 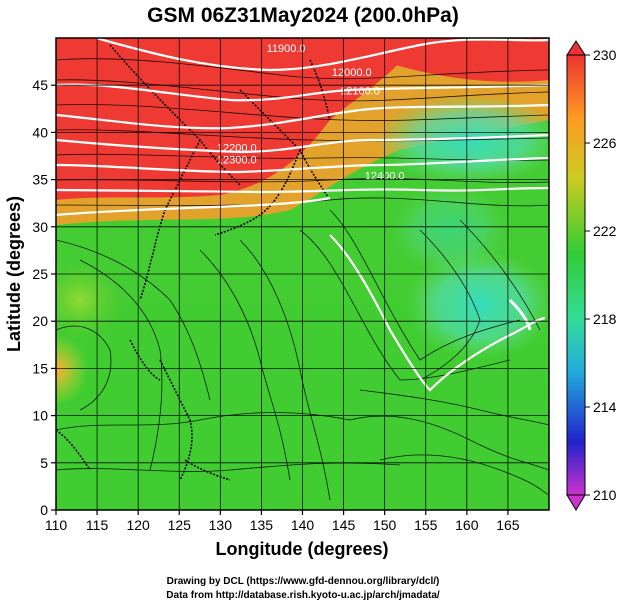 What do you see at coordinates (360, 92) in the screenshot?
I see `contour-label: 12100.0` at bounding box center [360, 92].